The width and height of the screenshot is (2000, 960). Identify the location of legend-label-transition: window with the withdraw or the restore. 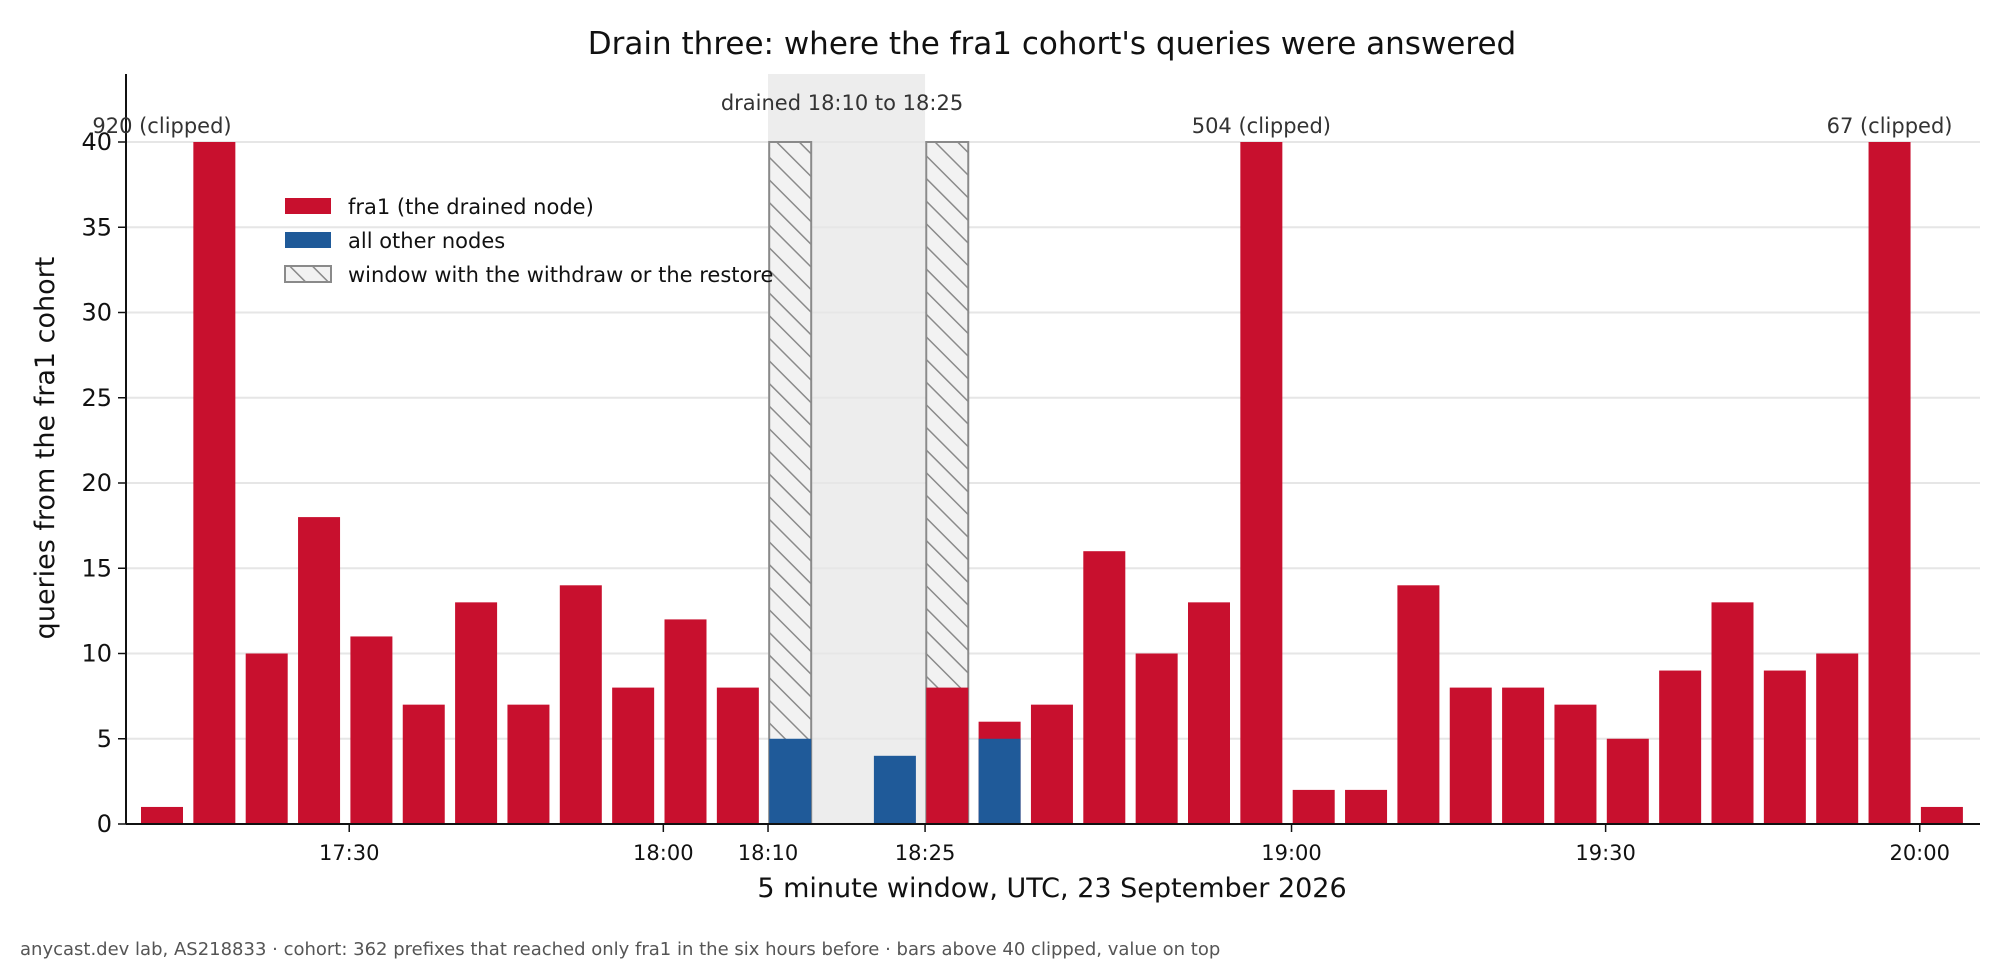
(560, 275).